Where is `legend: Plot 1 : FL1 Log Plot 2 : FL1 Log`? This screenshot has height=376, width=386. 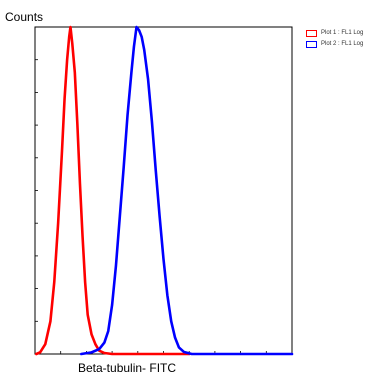 legend: Plot 1 : FL1 Log Plot 2 : FL1 Log is located at coordinates (334, 39).